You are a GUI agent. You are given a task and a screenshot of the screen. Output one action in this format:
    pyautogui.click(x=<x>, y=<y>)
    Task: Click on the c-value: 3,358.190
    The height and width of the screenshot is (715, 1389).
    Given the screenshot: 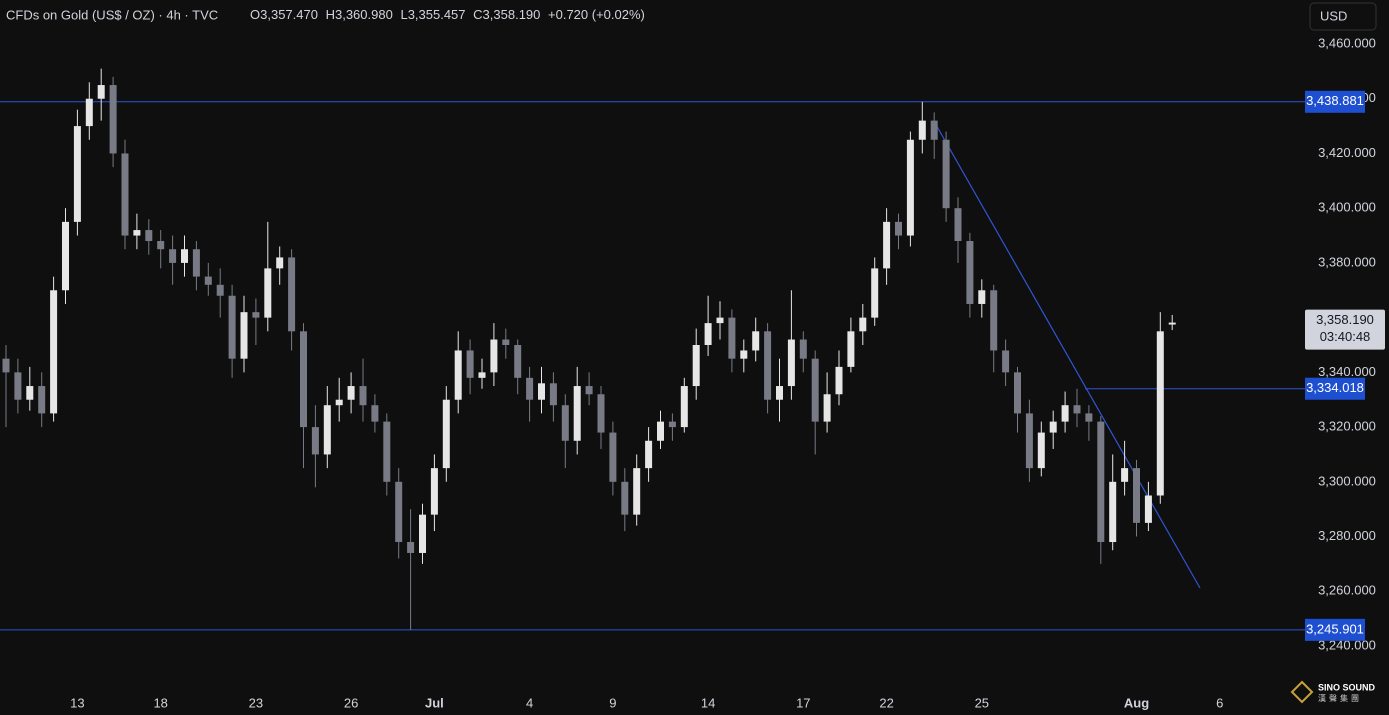 What is the action you would take?
    pyautogui.click(x=512, y=14)
    